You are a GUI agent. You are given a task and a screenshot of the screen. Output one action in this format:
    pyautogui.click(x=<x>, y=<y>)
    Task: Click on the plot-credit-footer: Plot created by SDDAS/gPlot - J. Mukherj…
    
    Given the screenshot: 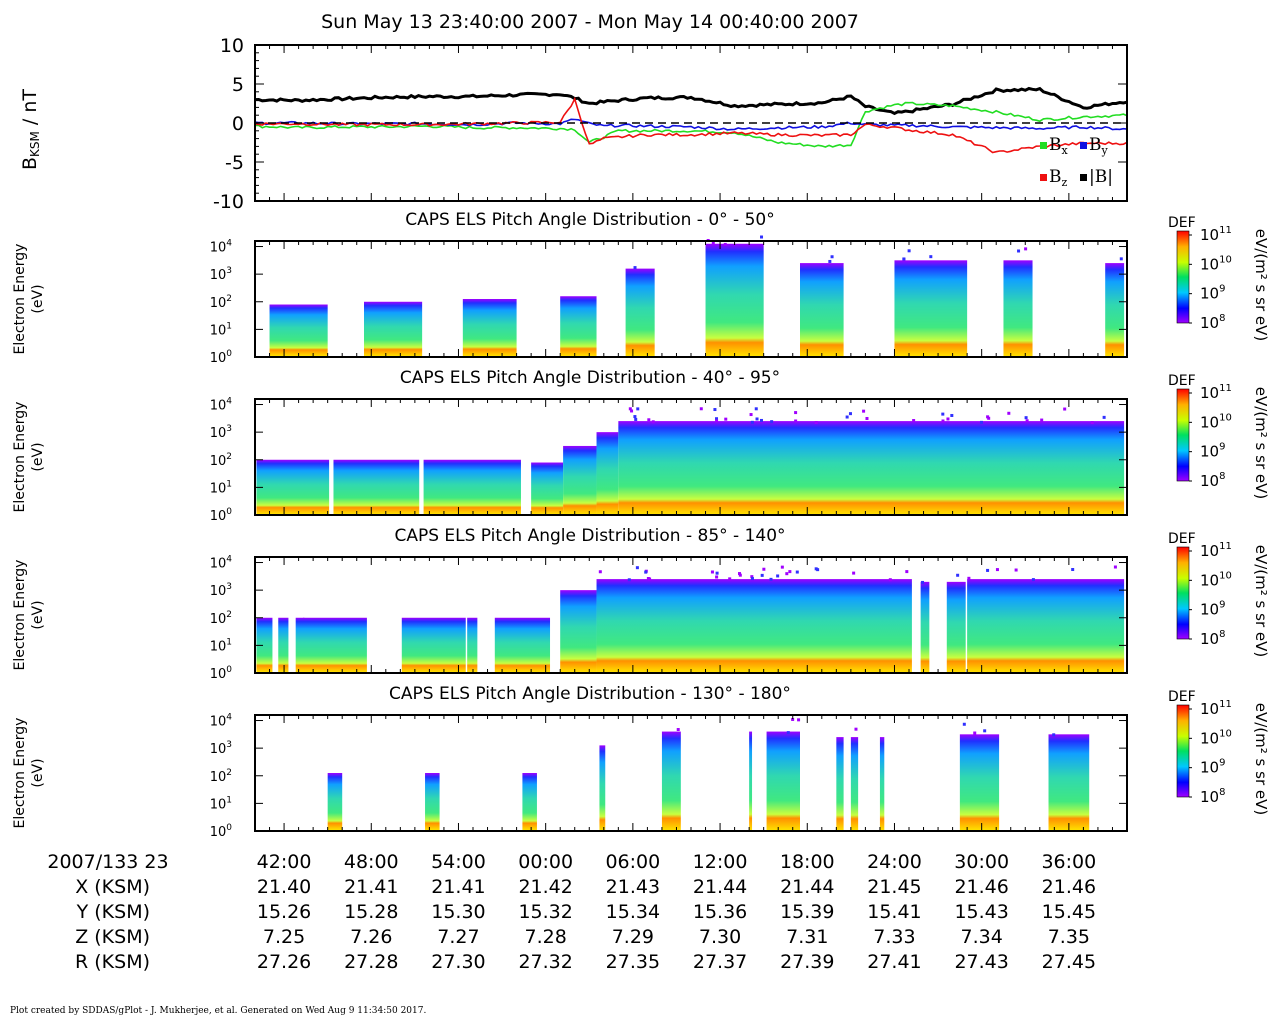 What is the action you would take?
    pyautogui.click(x=218, y=1011)
    